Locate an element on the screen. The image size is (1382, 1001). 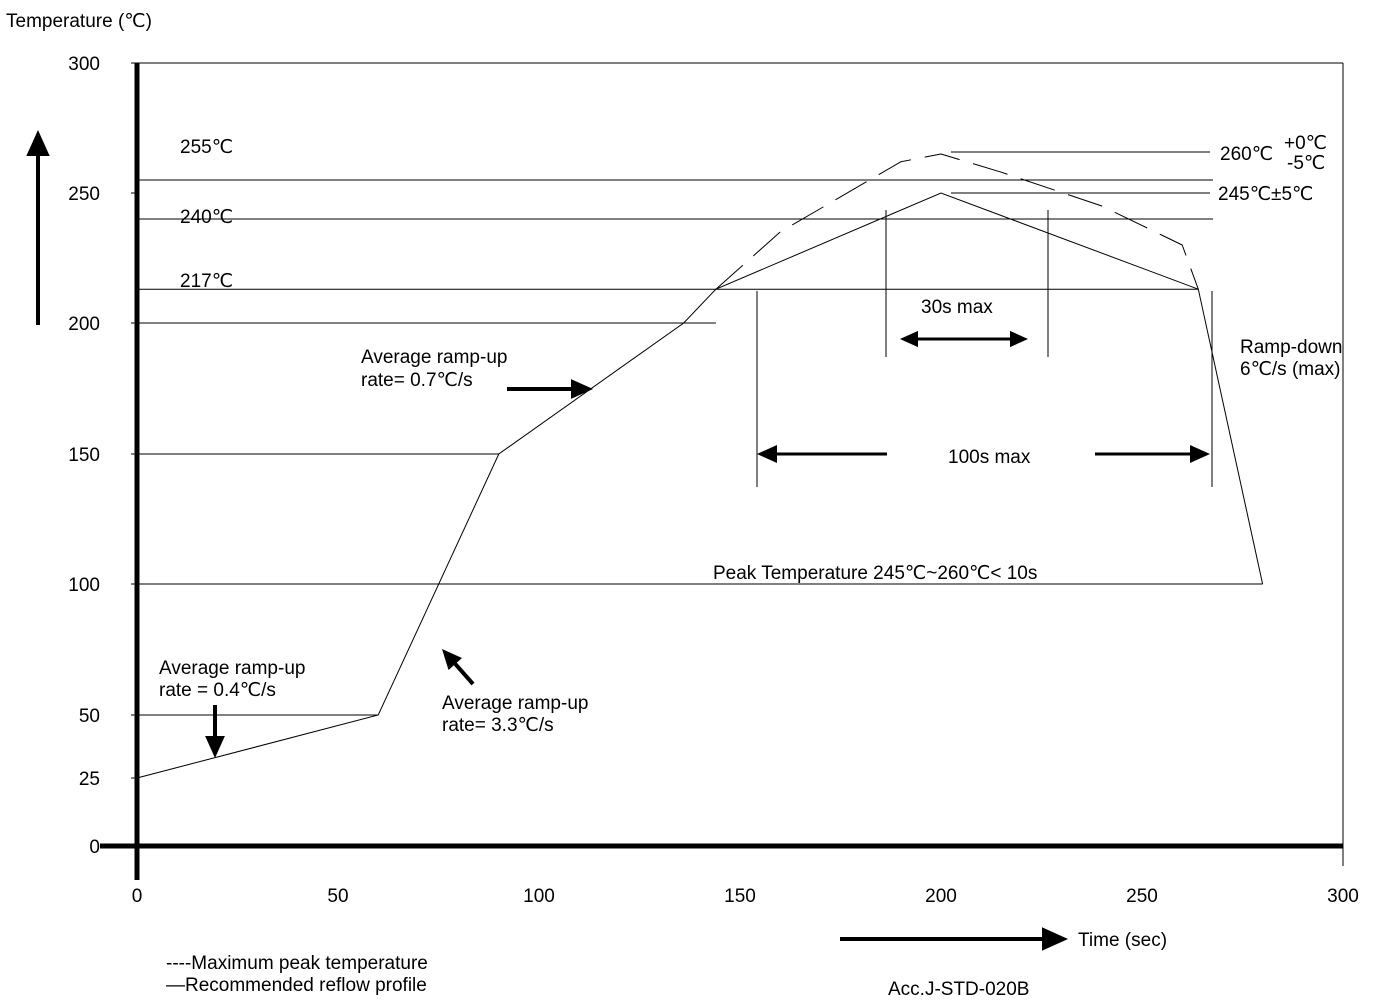
y-tick-label: 0 is located at coordinates (94, 847).